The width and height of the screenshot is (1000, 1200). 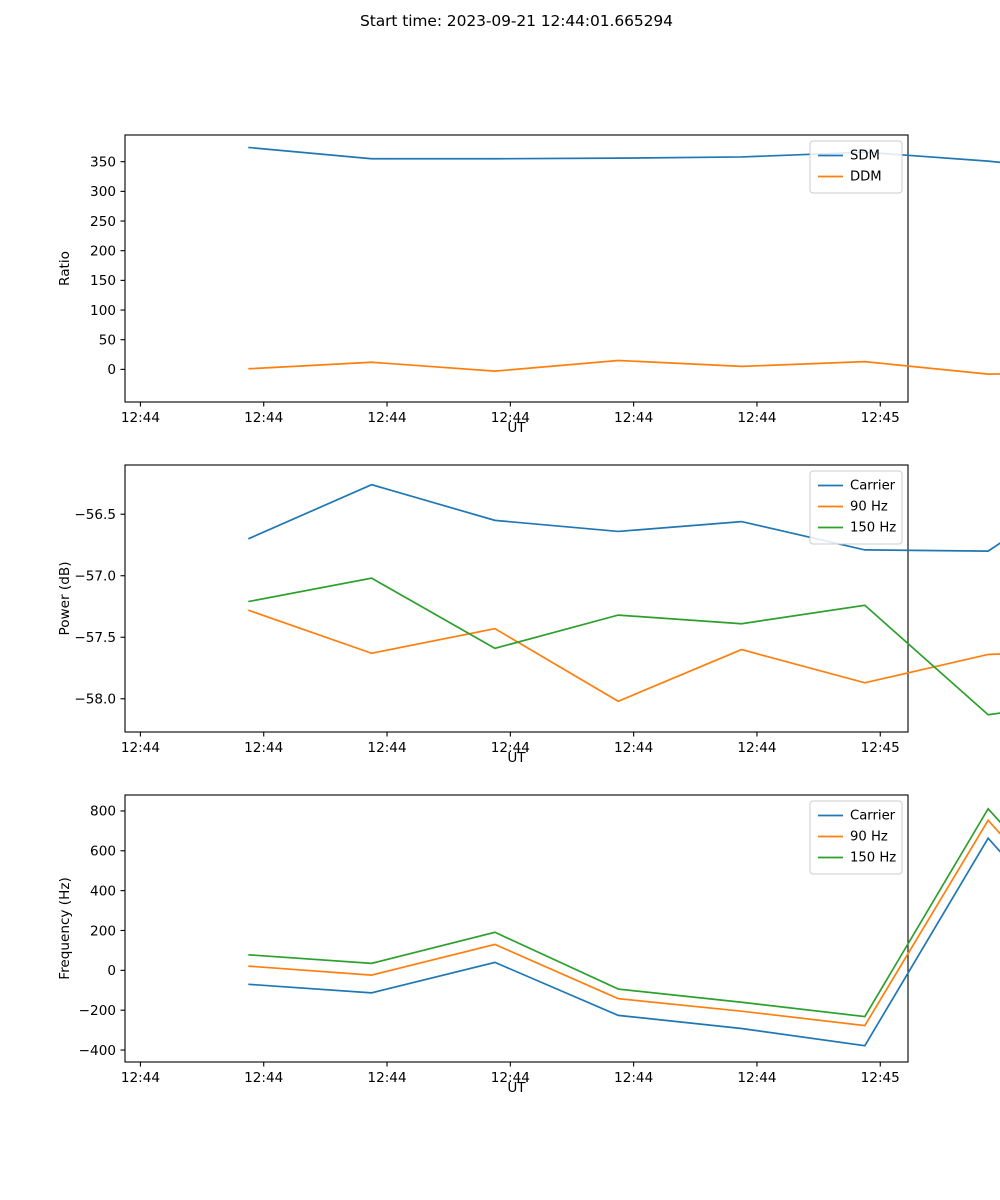 I want to click on y-tick-label: −56.5, so click(x=95, y=515).